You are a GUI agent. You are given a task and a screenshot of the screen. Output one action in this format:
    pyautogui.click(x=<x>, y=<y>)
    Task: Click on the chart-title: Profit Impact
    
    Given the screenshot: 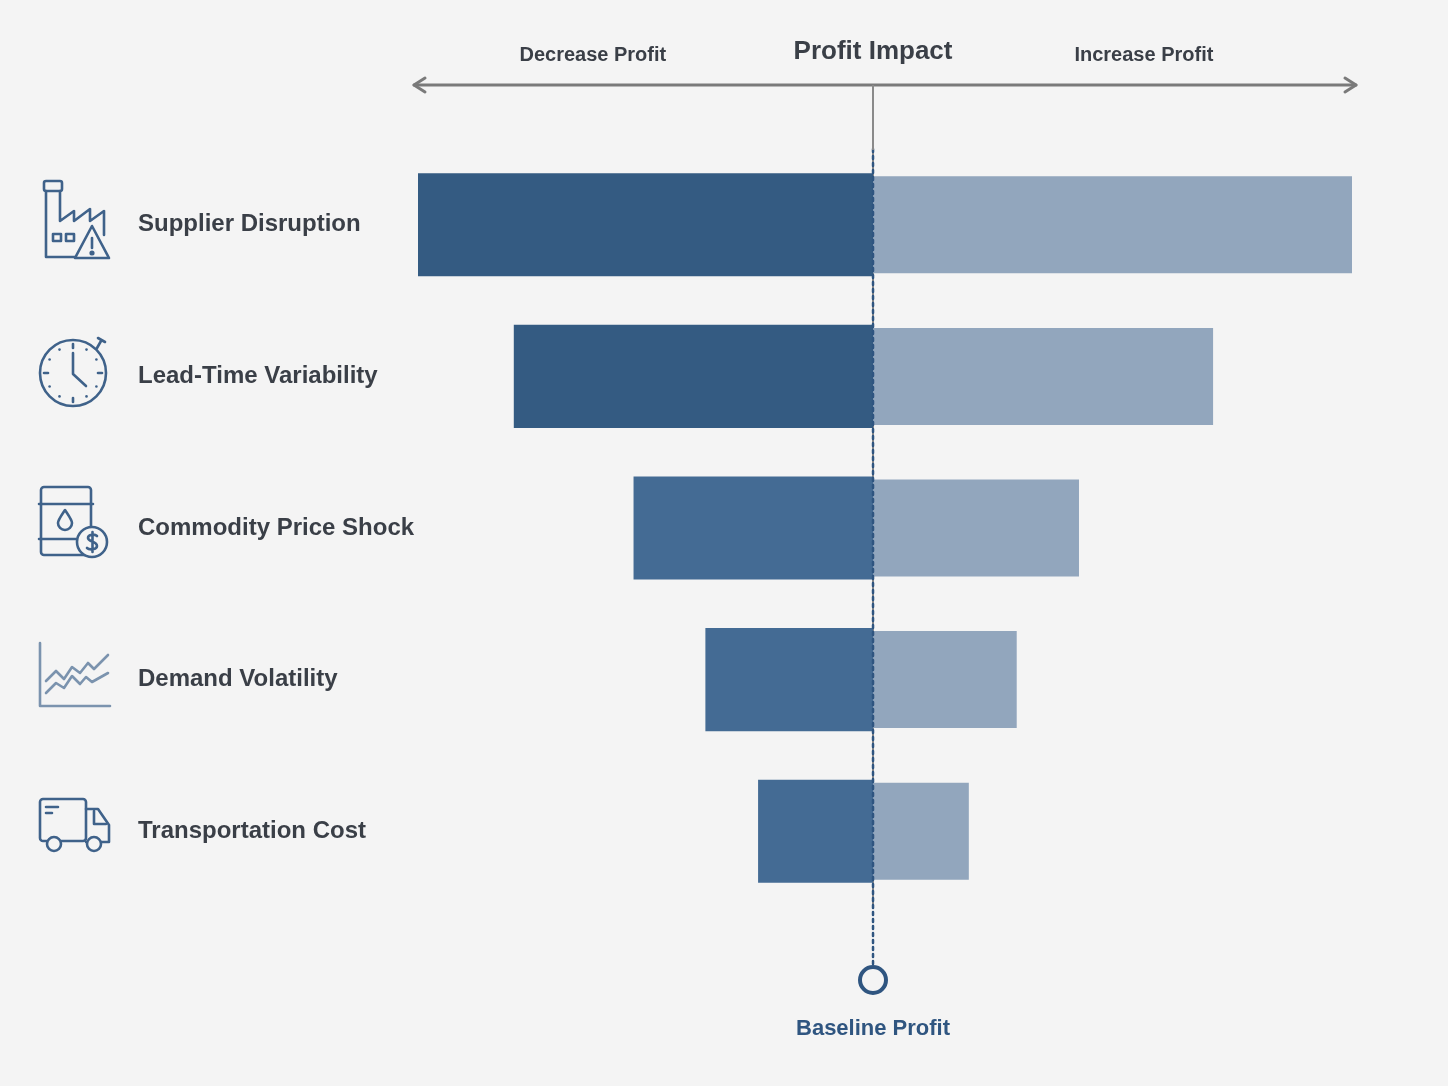 What is the action you would take?
    pyautogui.click(x=873, y=50)
    